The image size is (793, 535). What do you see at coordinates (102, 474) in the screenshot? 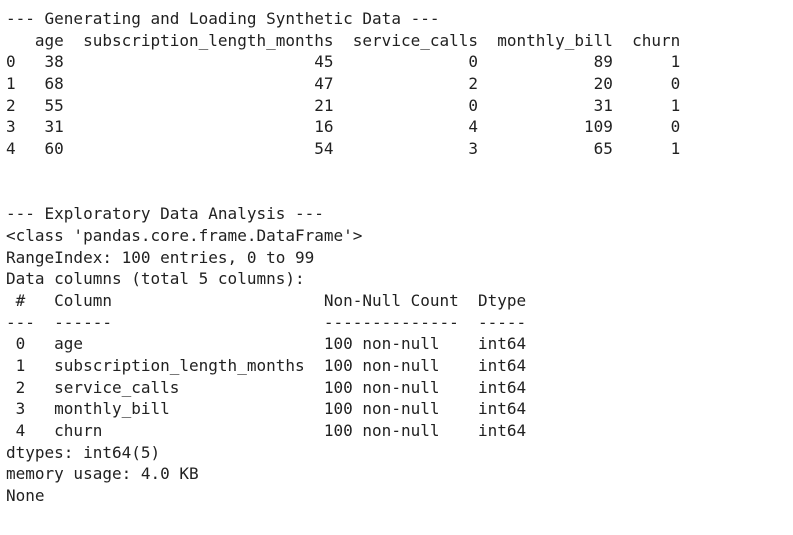
I see `info-memory-usage-line: memory usage: 4.0 KB` at bounding box center [102, 474].